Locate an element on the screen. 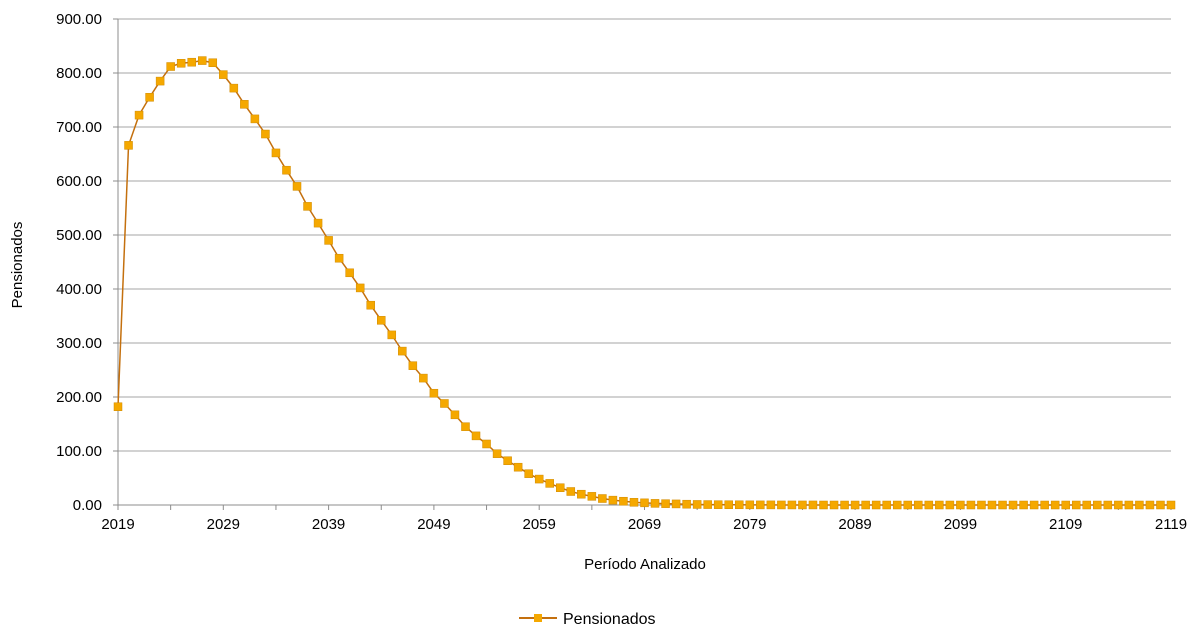 The width and height of the screenshot is (1197, 626). x-tick-label: 2059 is located at coordinates (539, 524).